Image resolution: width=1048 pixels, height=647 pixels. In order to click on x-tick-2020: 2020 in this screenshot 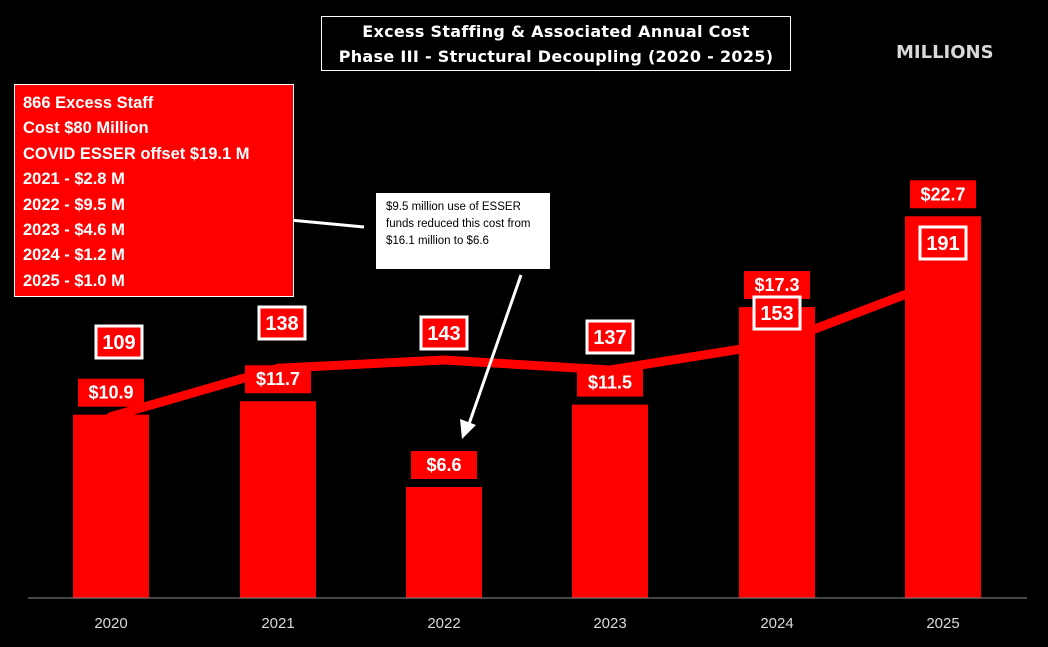, I will do `click(110, 623)`.